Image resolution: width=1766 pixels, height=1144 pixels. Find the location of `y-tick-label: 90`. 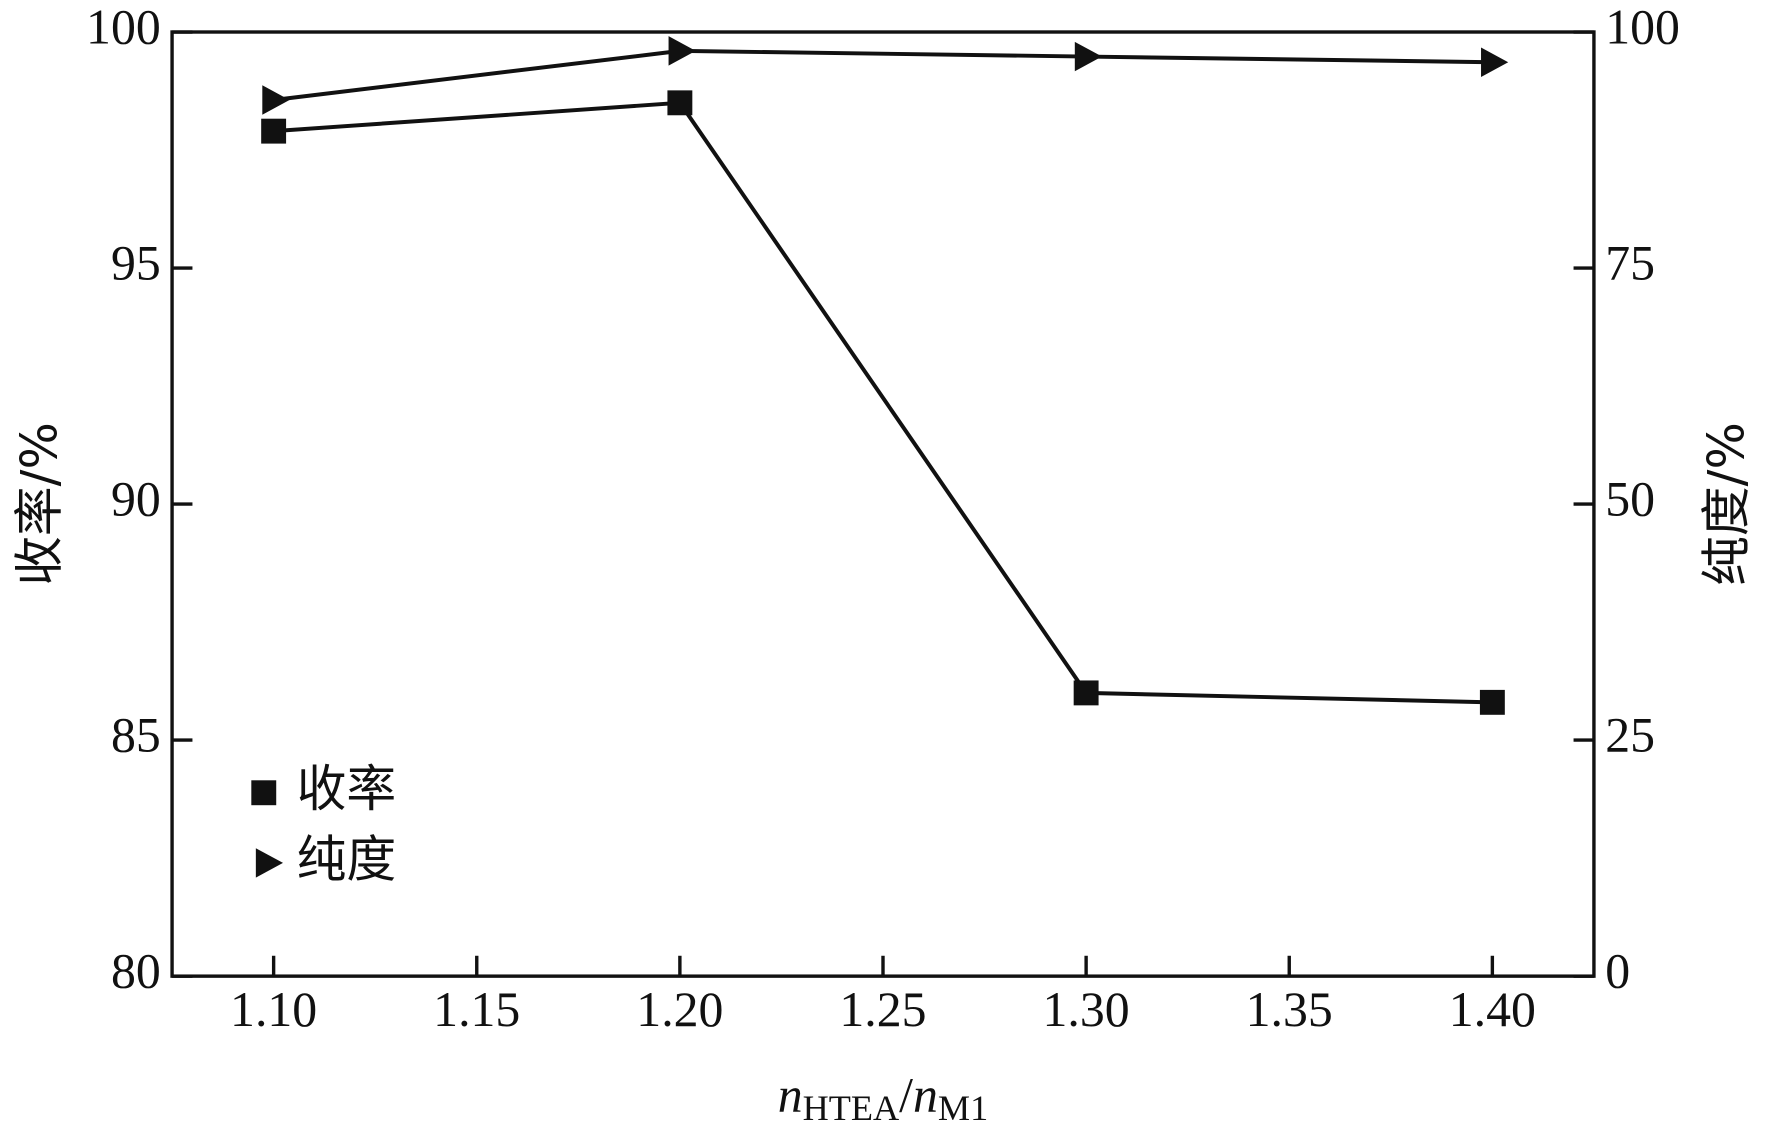

y-tick-label: 90 is located at coordinates (136, 499).